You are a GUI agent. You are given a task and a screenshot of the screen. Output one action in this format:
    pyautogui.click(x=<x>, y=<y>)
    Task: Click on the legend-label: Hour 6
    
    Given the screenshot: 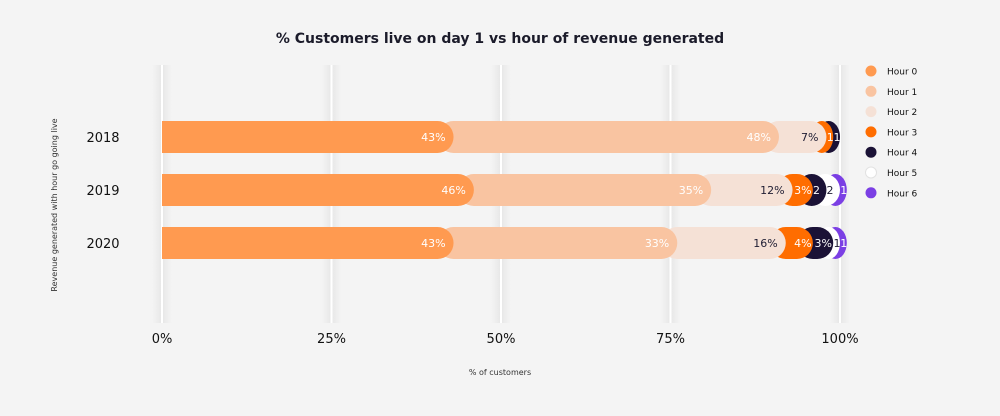 What is the action you would take?
    pyautogui.click(x=902, y=194)
    